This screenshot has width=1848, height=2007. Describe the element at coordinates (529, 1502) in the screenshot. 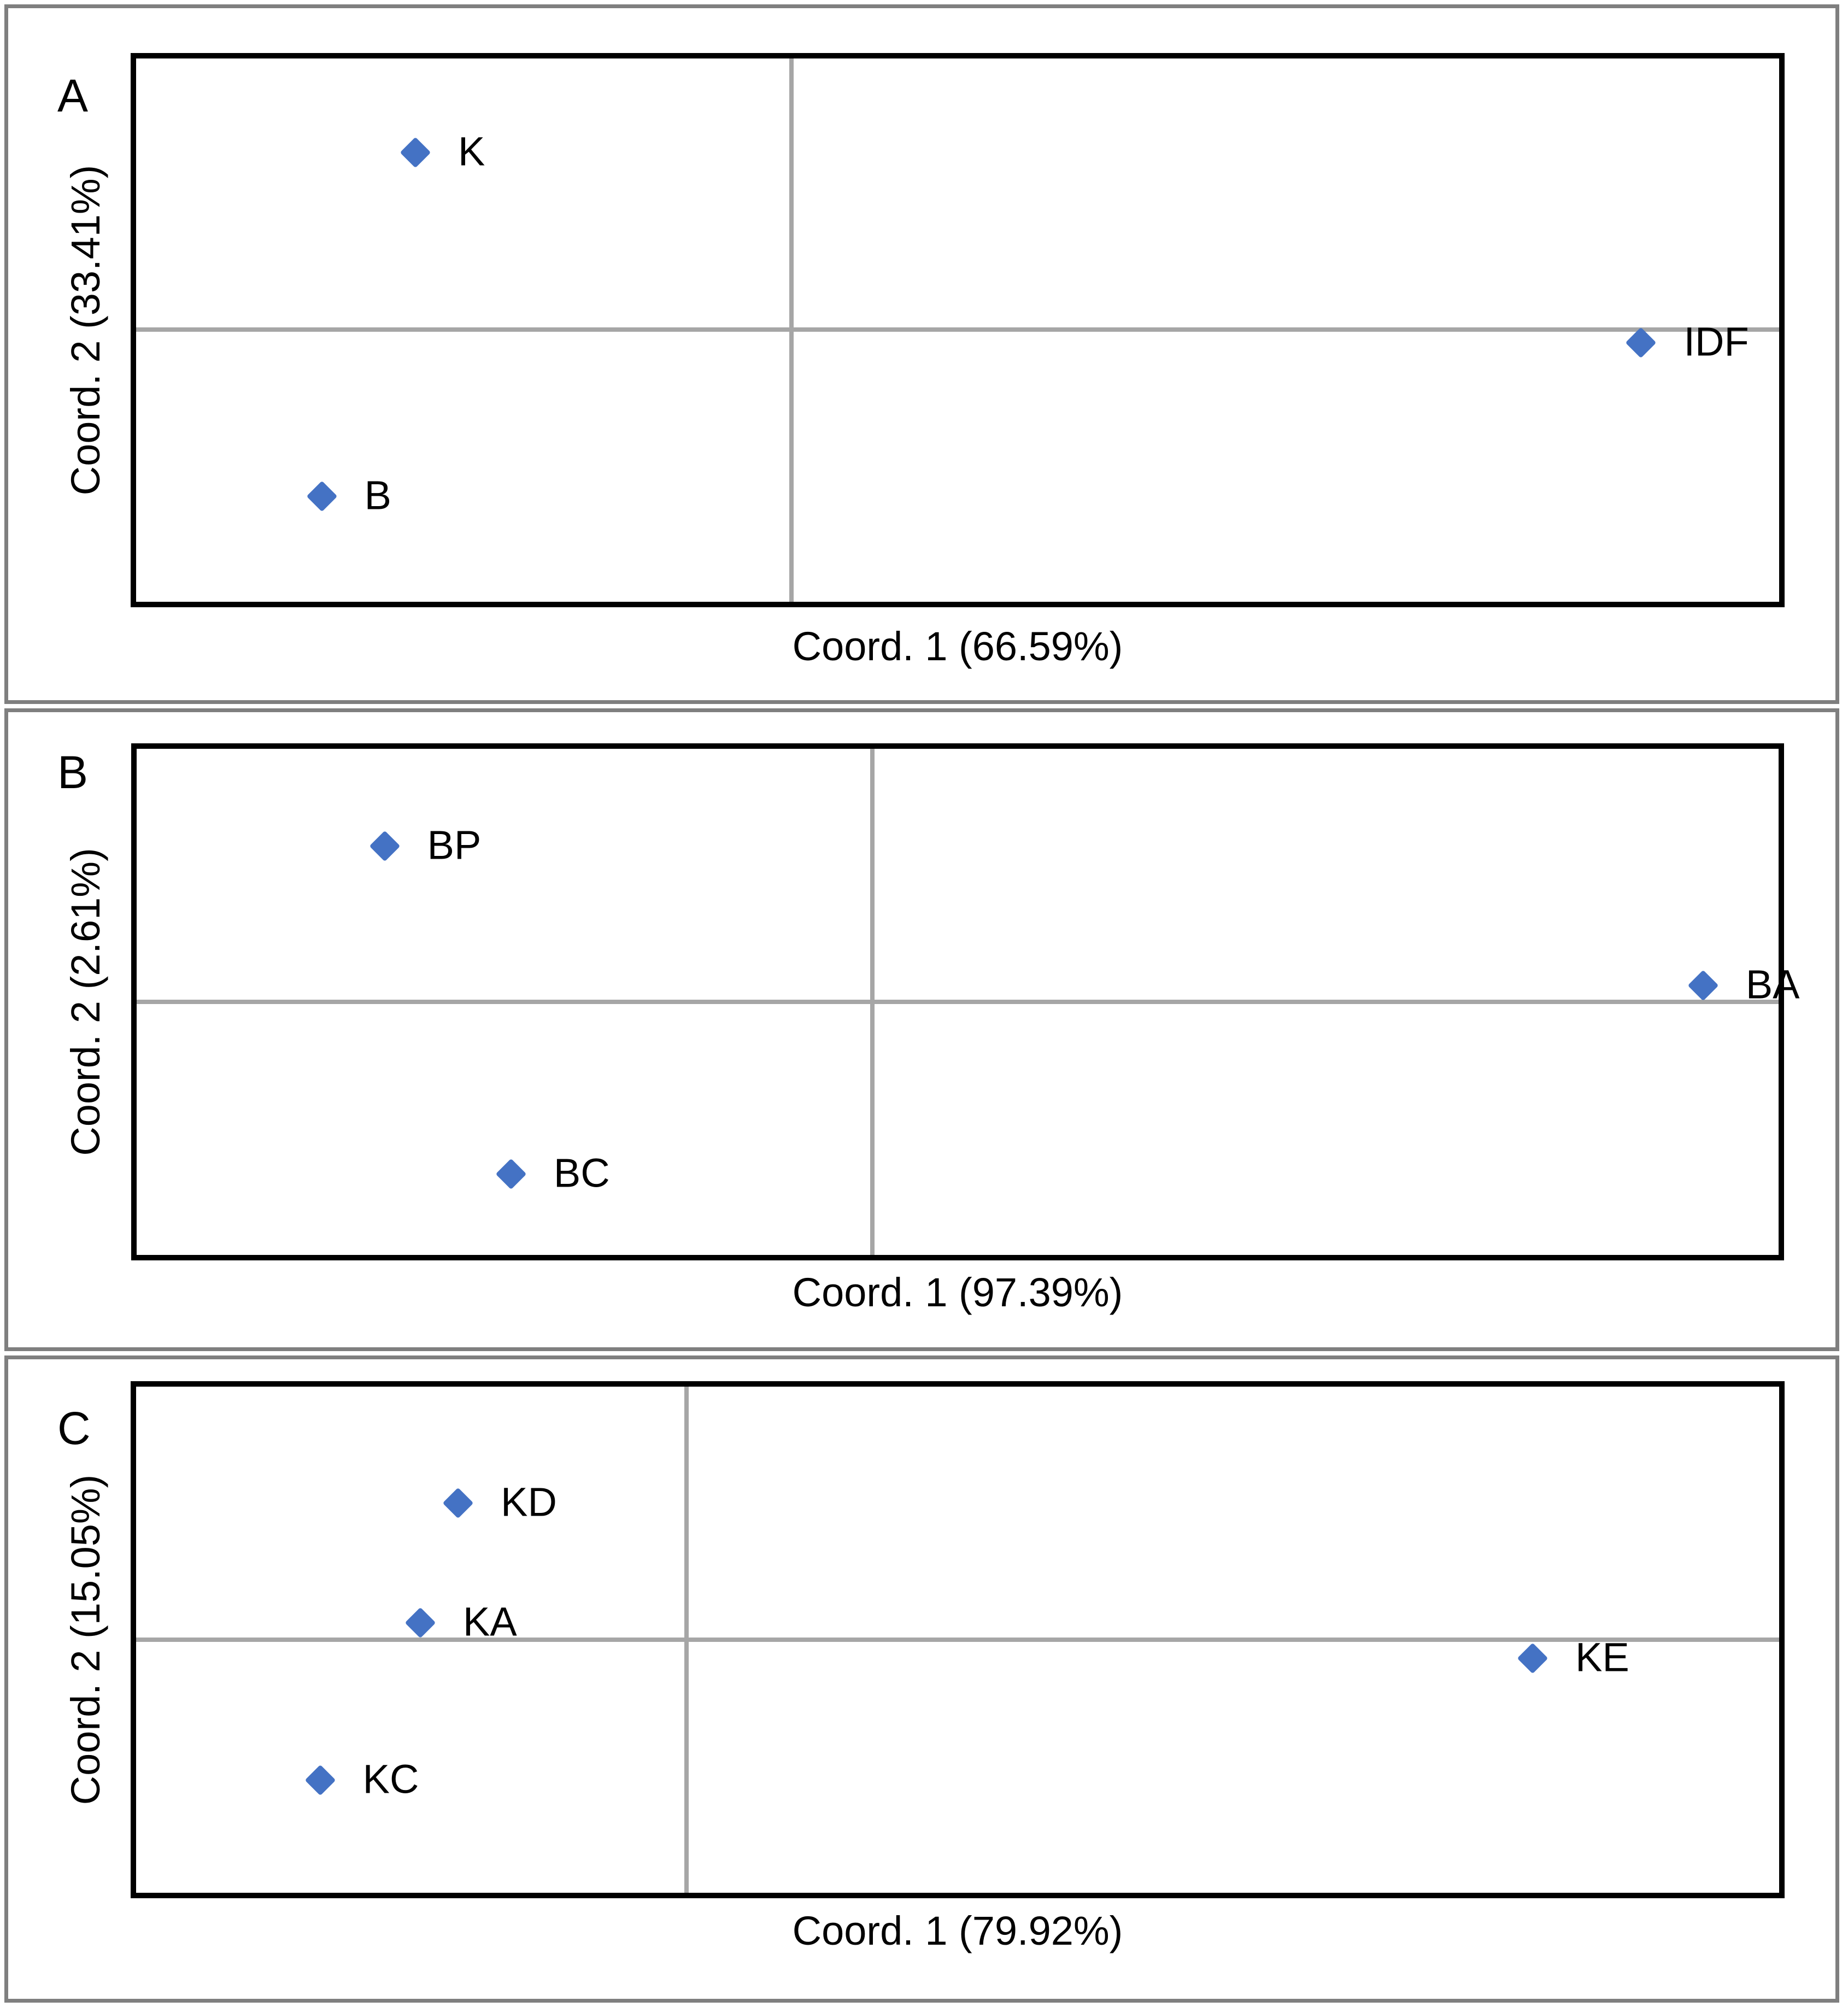

I see `point-label: KD` at that location.